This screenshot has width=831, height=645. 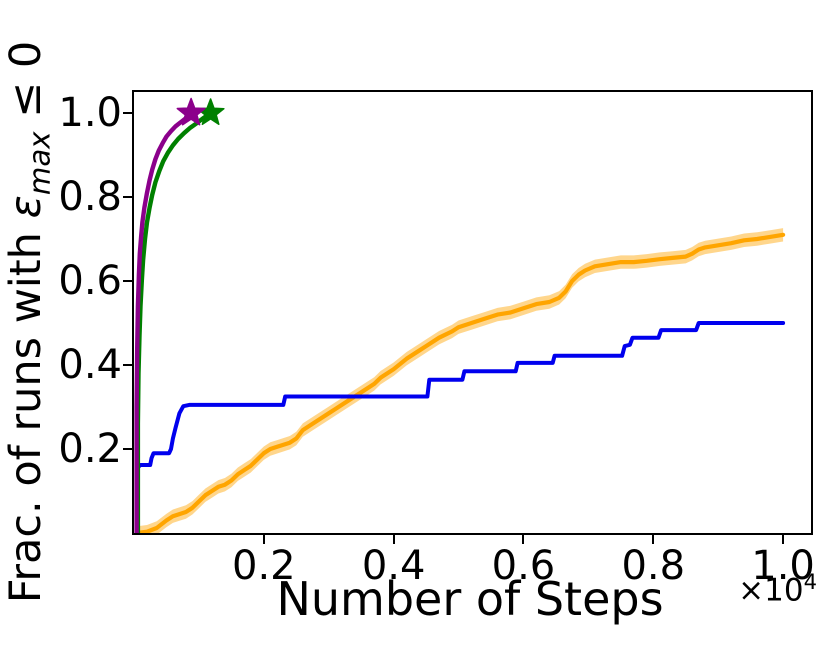 What do you see at coordinates (470, 599) in the screenshot?
I see `x-axis-label: Number of Steps` at bounding box center [470, 599].